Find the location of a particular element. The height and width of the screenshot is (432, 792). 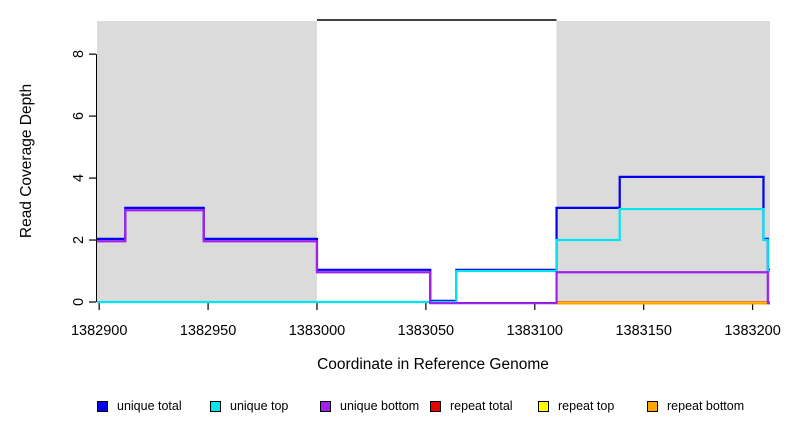

legend-item-repeat-top: repeat top is located at coordinates (576, 406).